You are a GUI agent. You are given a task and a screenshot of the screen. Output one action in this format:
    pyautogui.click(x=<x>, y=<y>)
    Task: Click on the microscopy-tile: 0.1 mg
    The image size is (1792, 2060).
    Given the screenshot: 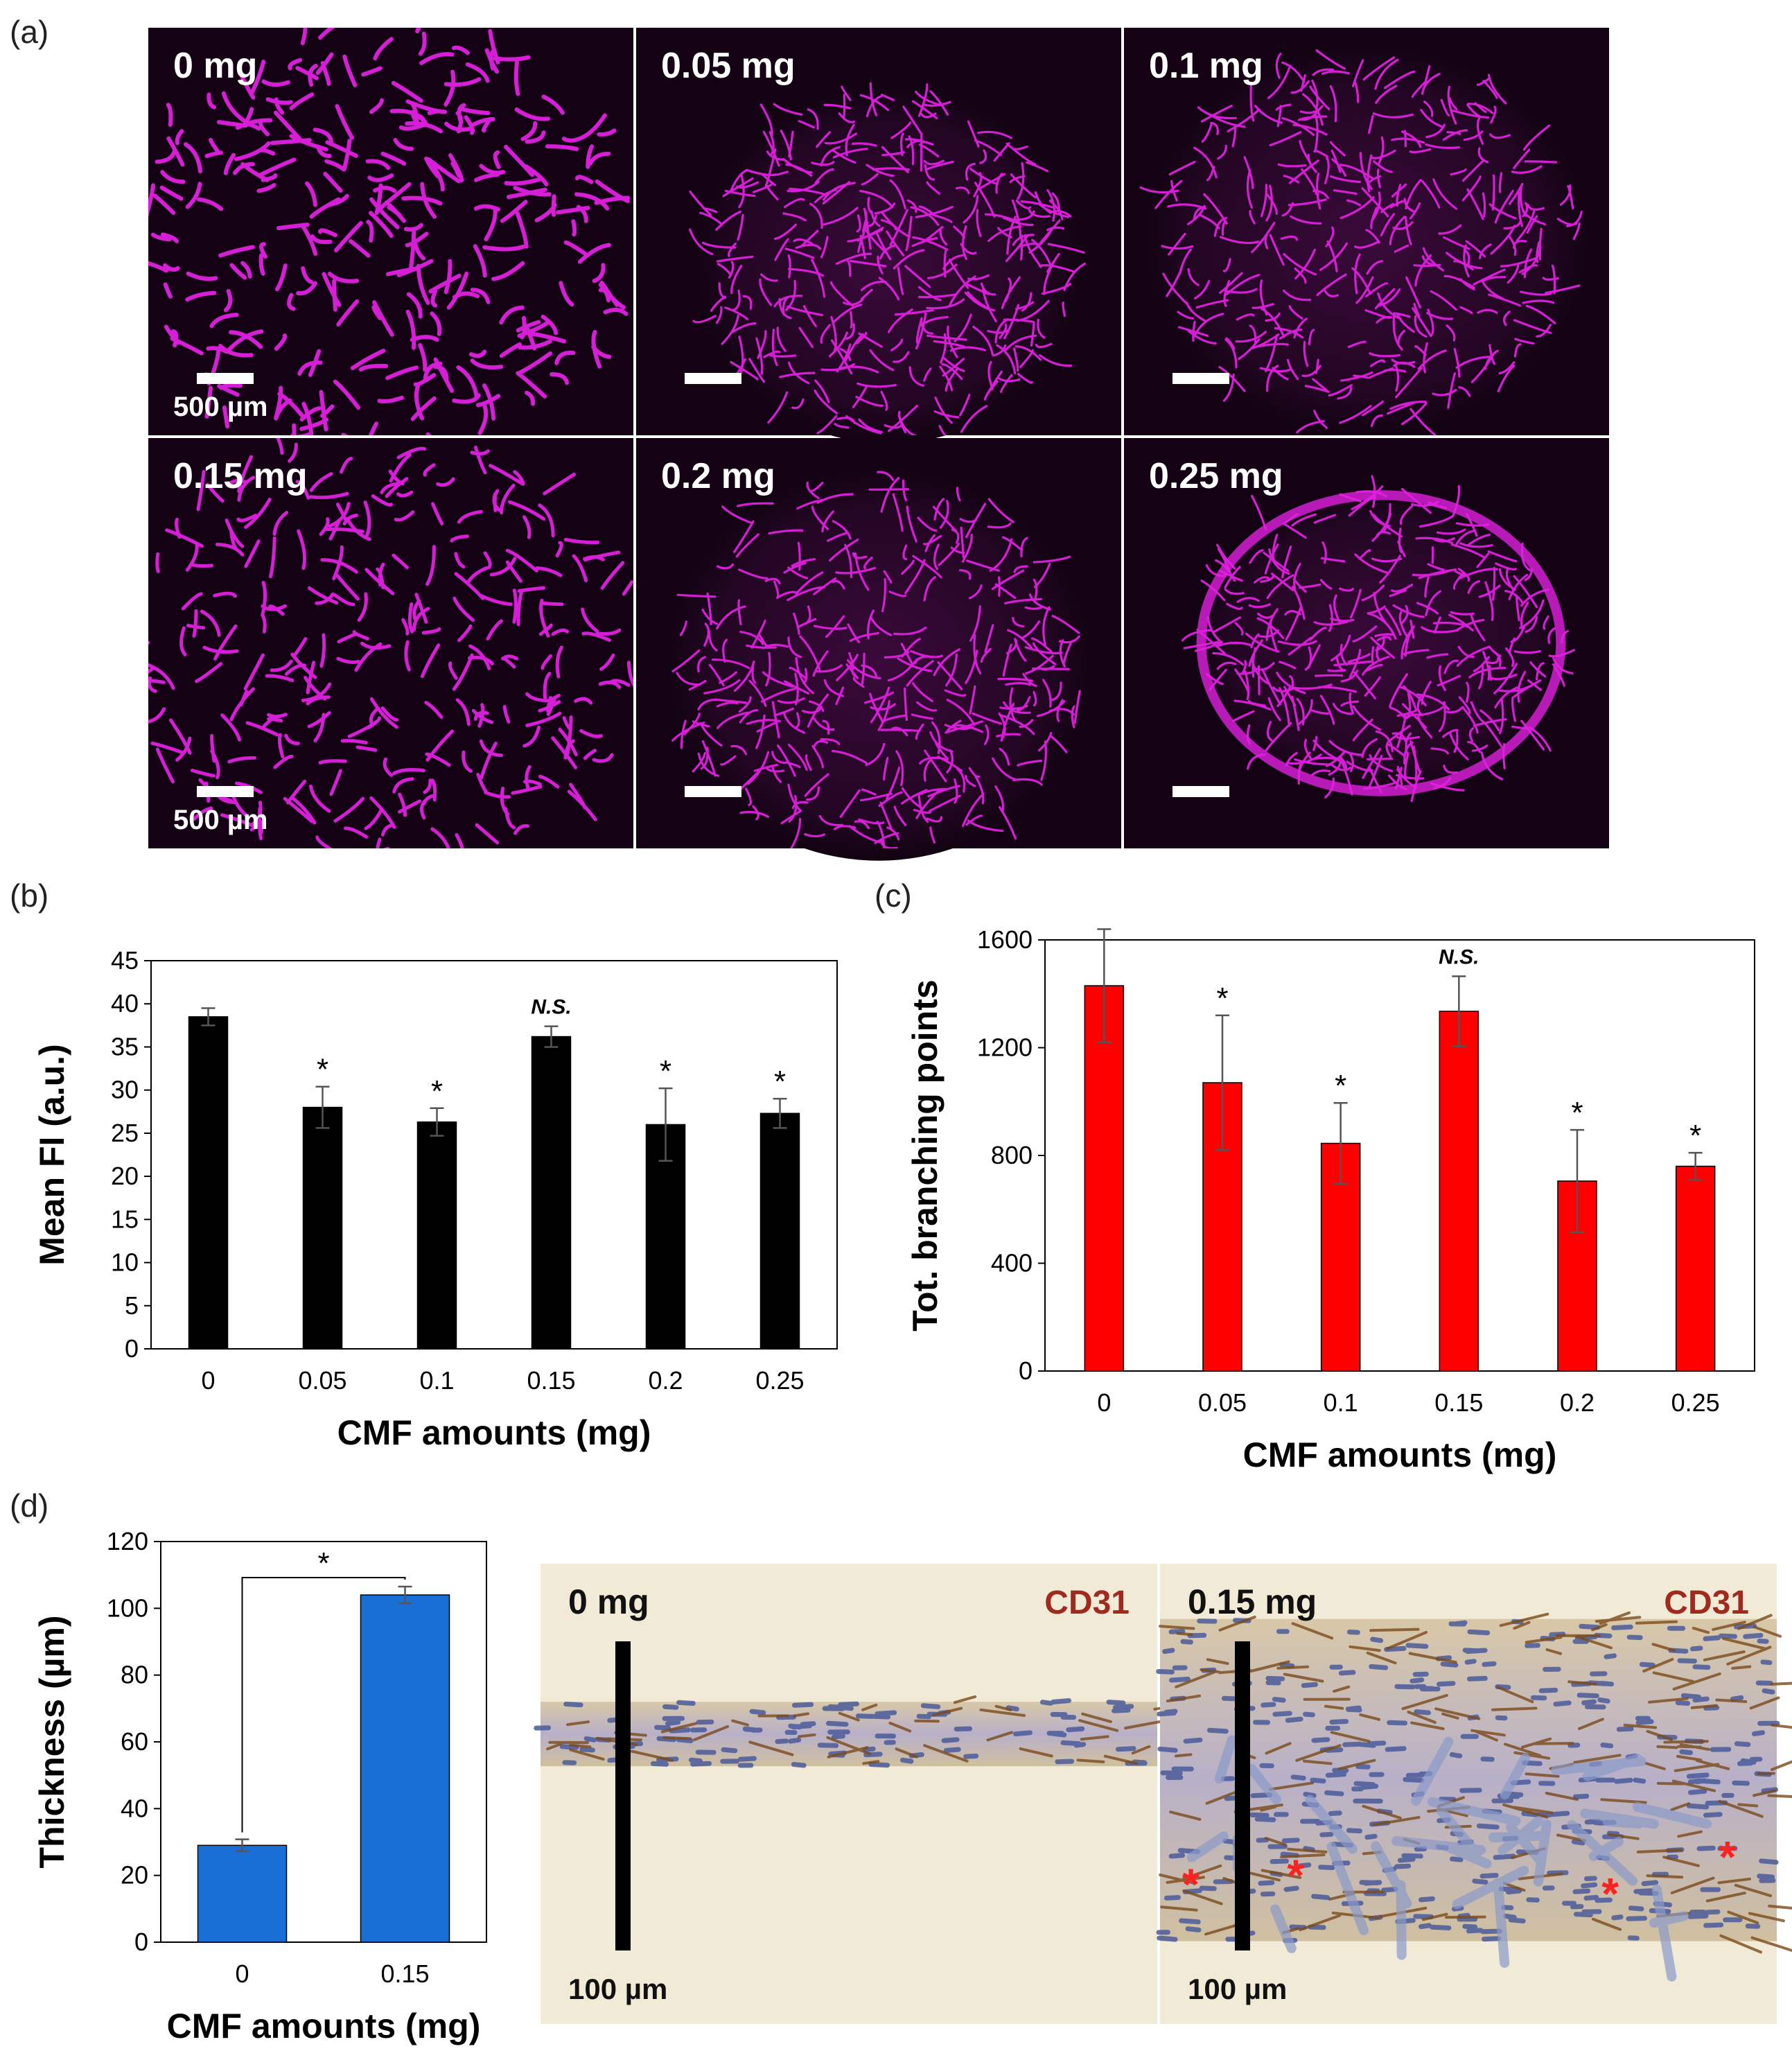 What is the action you would take?
    pyautogui.click(x=1367, y=231)
    